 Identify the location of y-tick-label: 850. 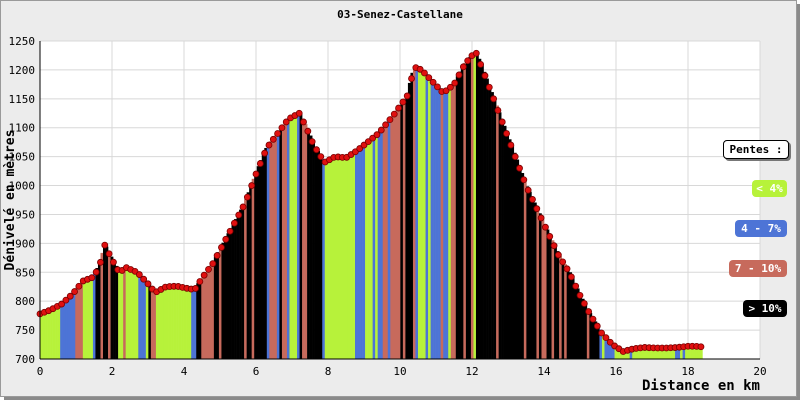
(25, 272).